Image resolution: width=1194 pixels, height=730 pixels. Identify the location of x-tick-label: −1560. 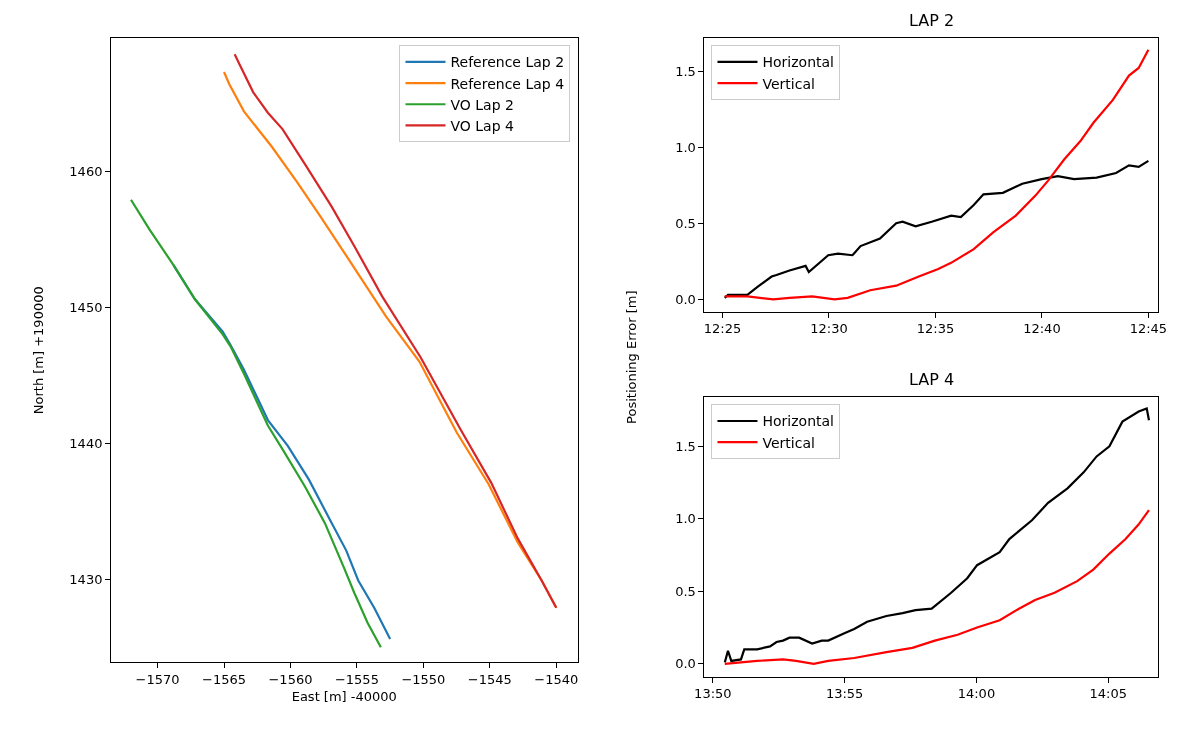
(290, 679).